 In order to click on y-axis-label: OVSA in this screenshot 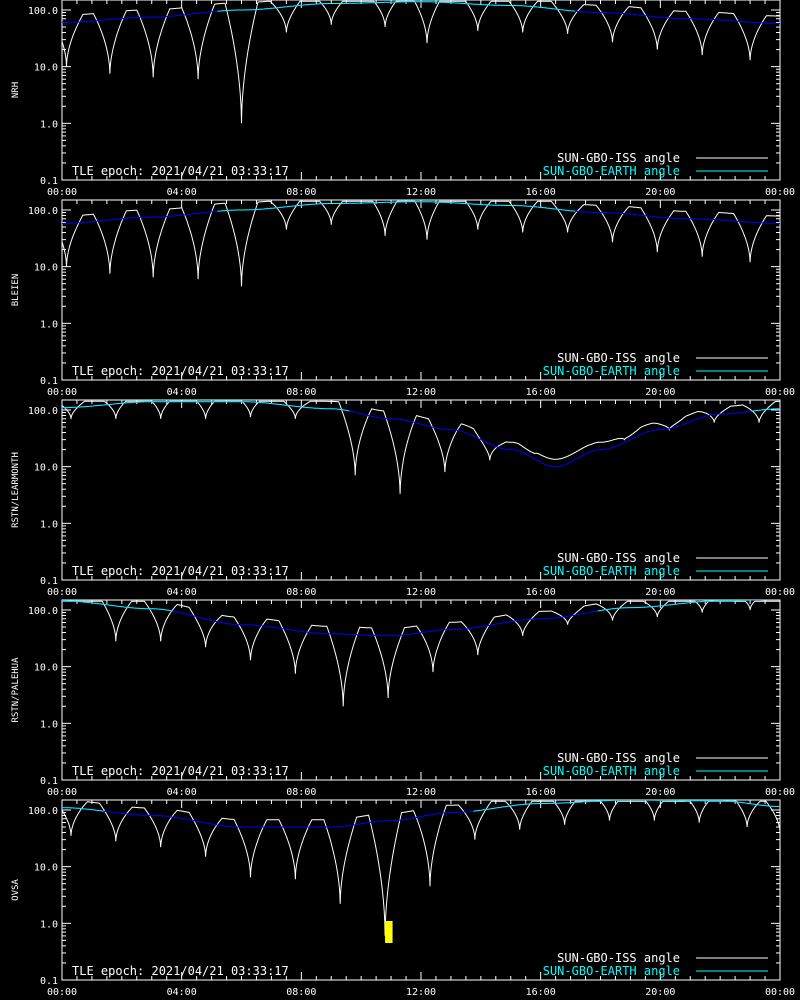, I will do `click(16, 890)`.